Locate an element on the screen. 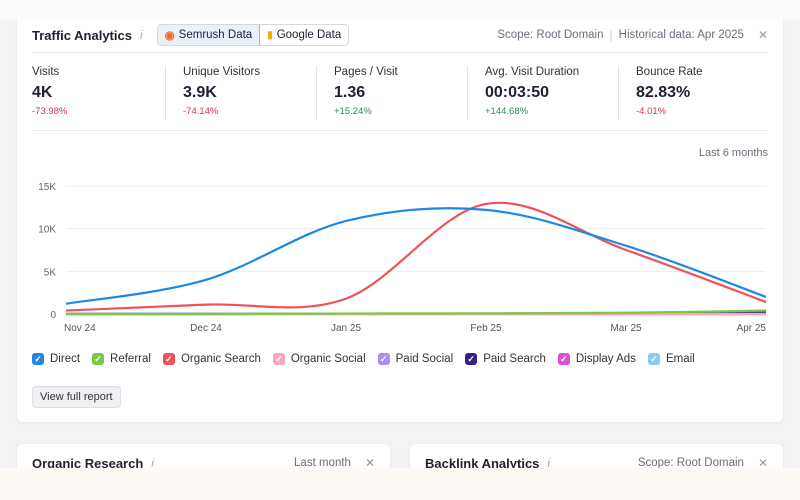  series-line-referral is located at coordinates (416, 312).